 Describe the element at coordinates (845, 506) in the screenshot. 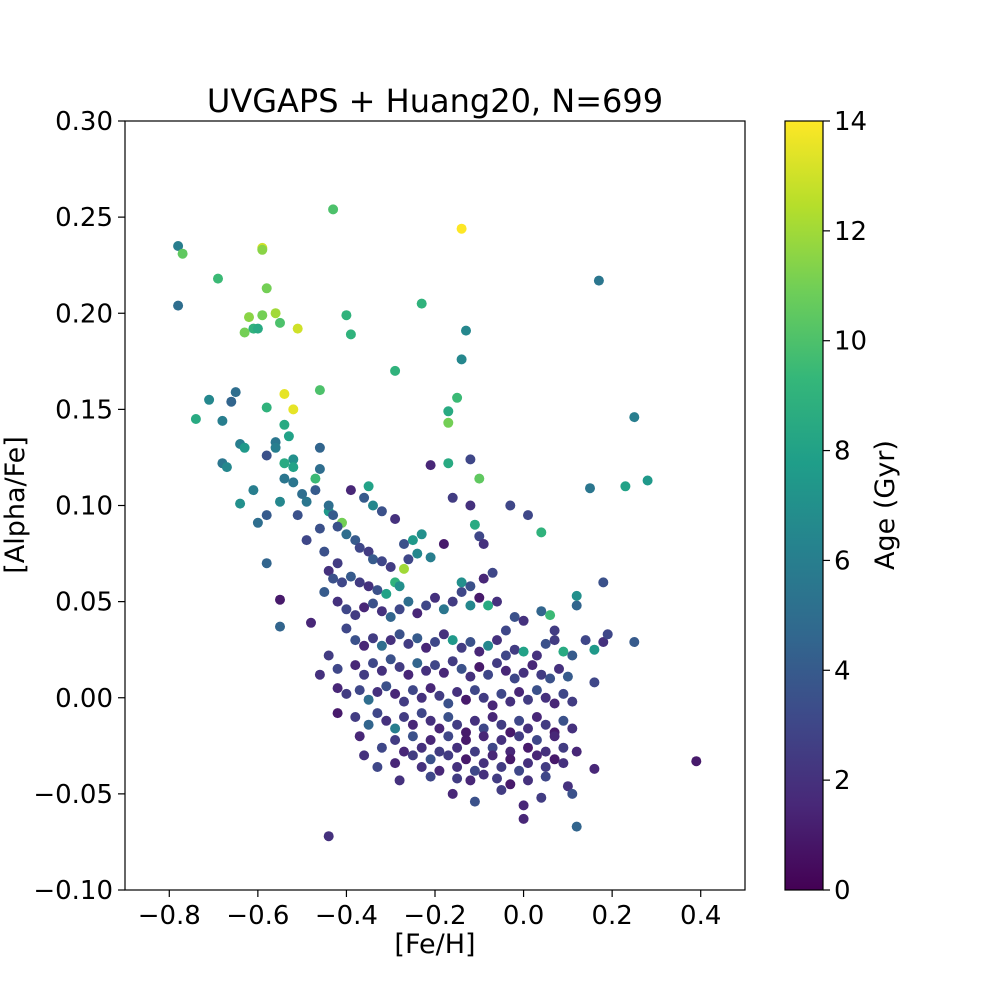

I see `colorbar-ticks: 0 2 4 6 8 10 12 14` at that location.